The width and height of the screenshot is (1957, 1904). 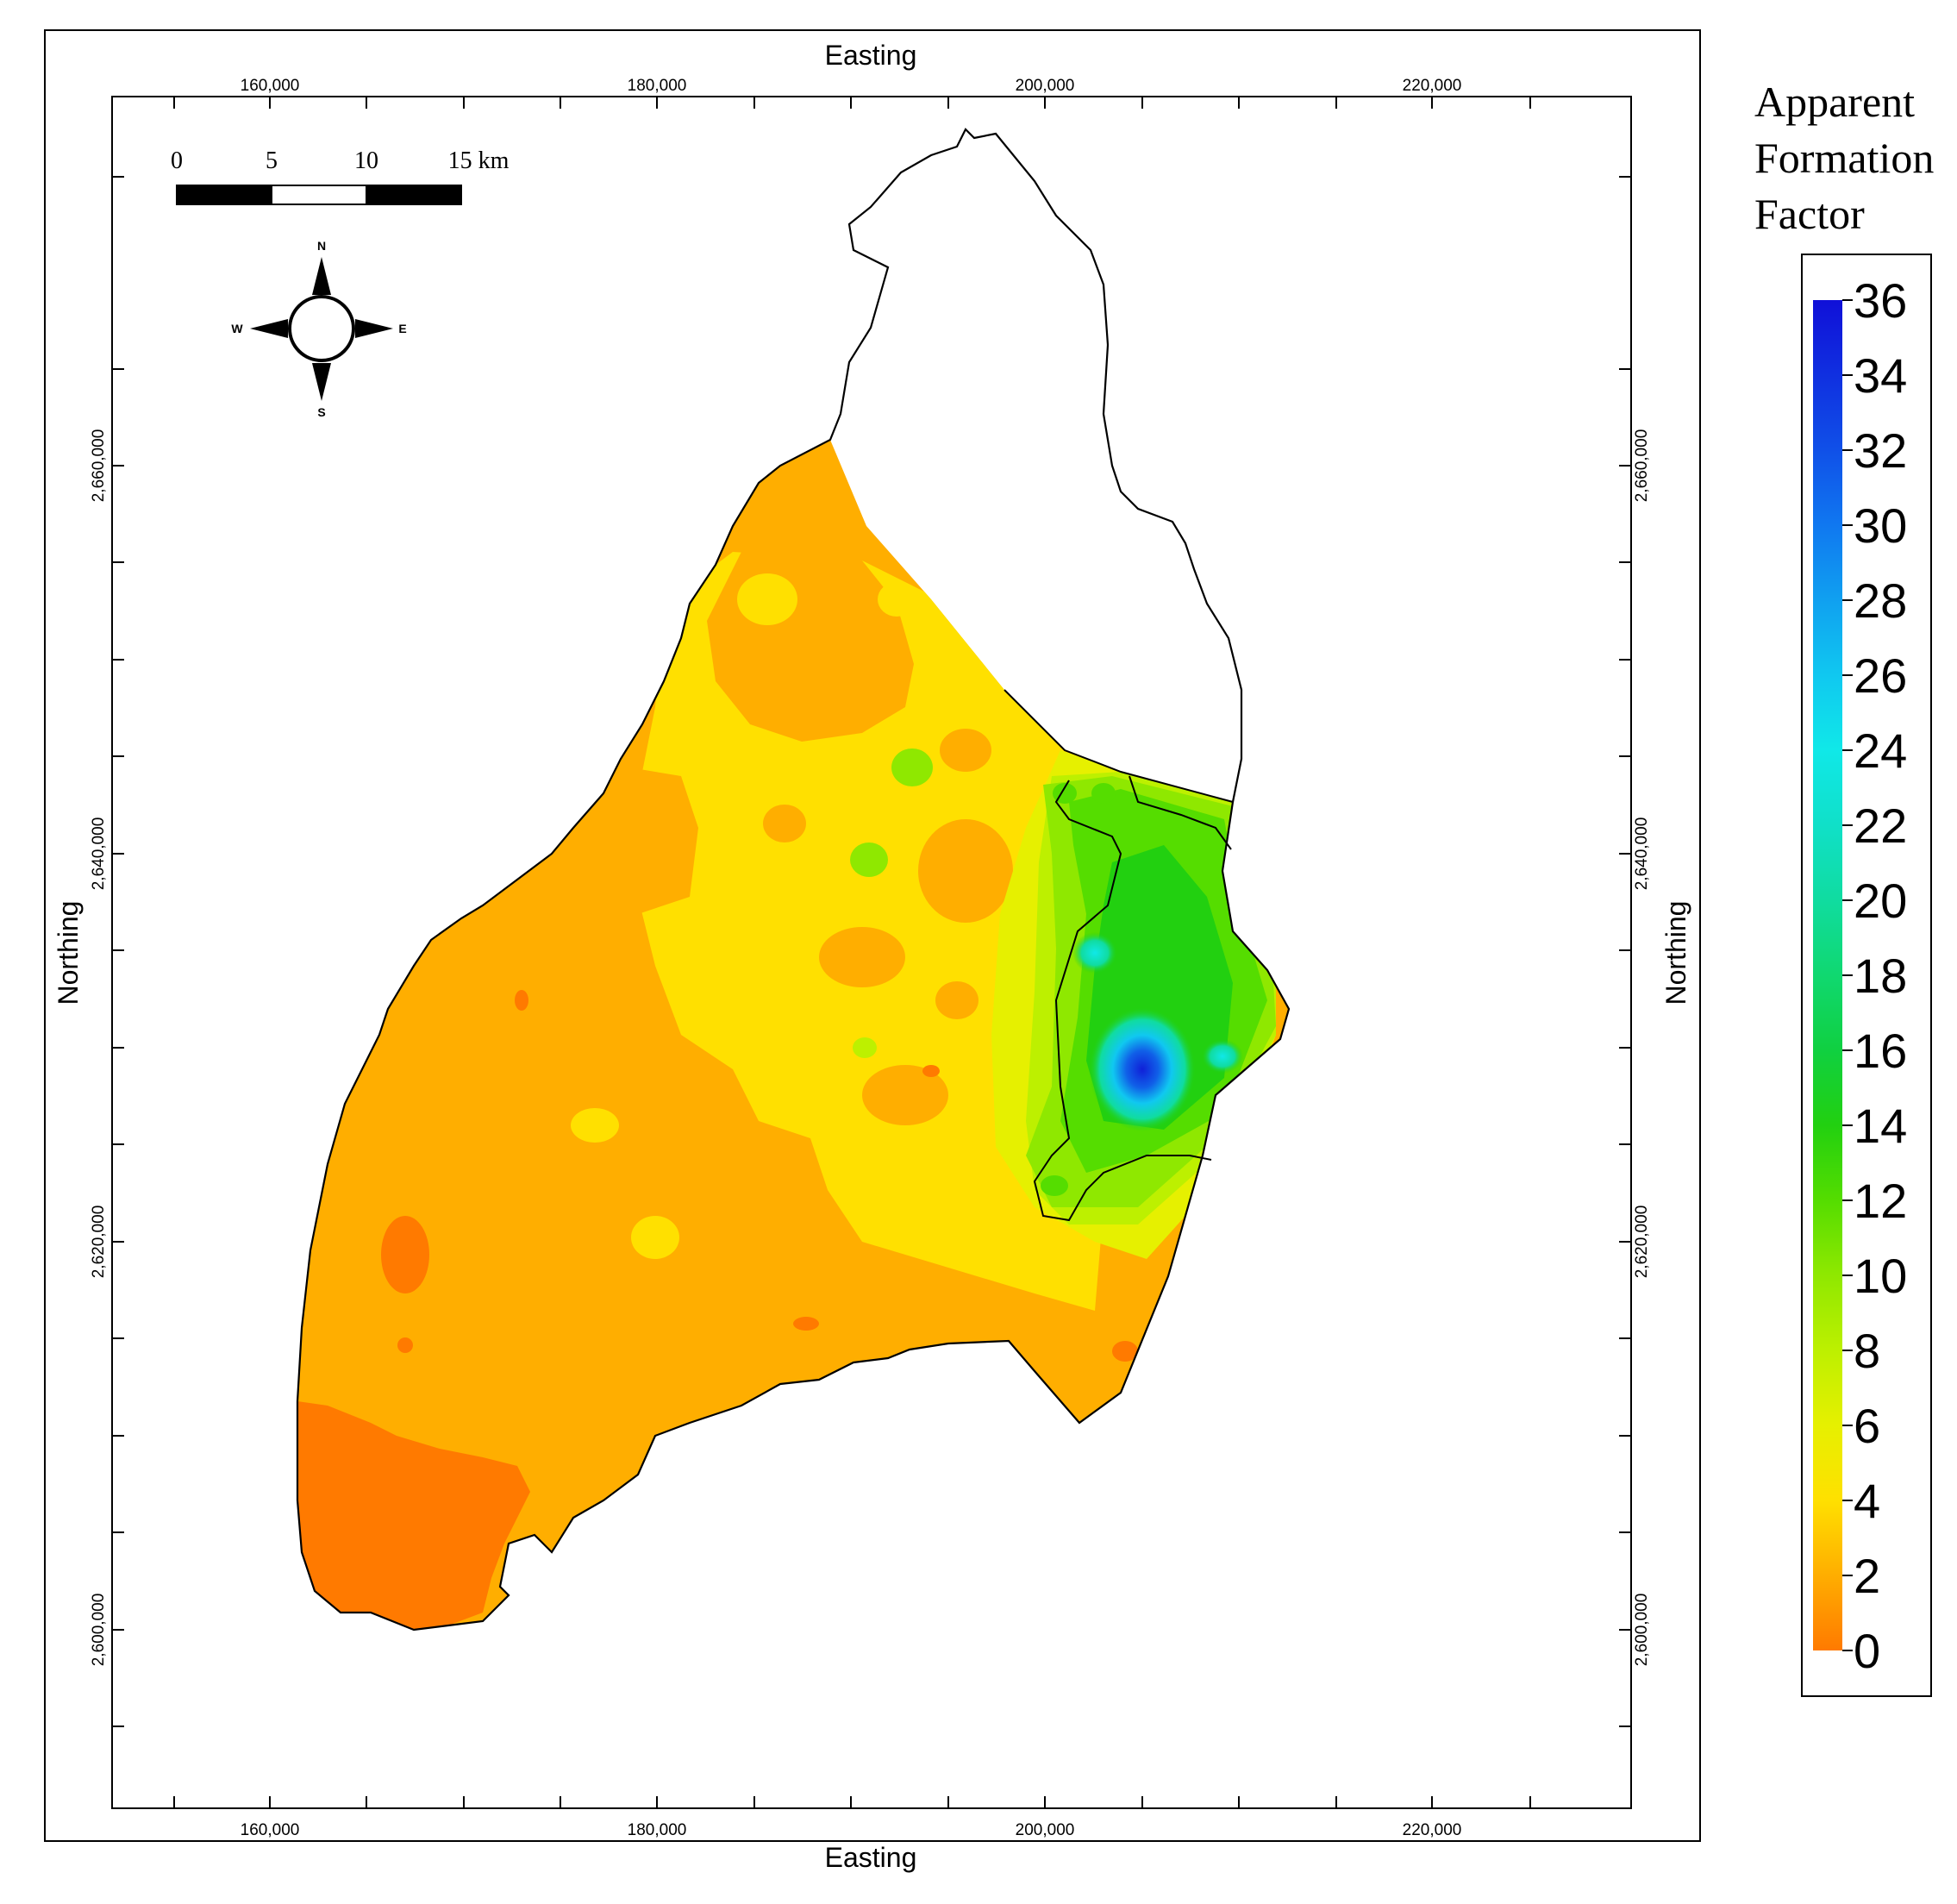 What do you see at coordinates (1867, 1651) in the screenshot?
I see `legend-tick-label: 0` at bounding box center [1867, 1651].